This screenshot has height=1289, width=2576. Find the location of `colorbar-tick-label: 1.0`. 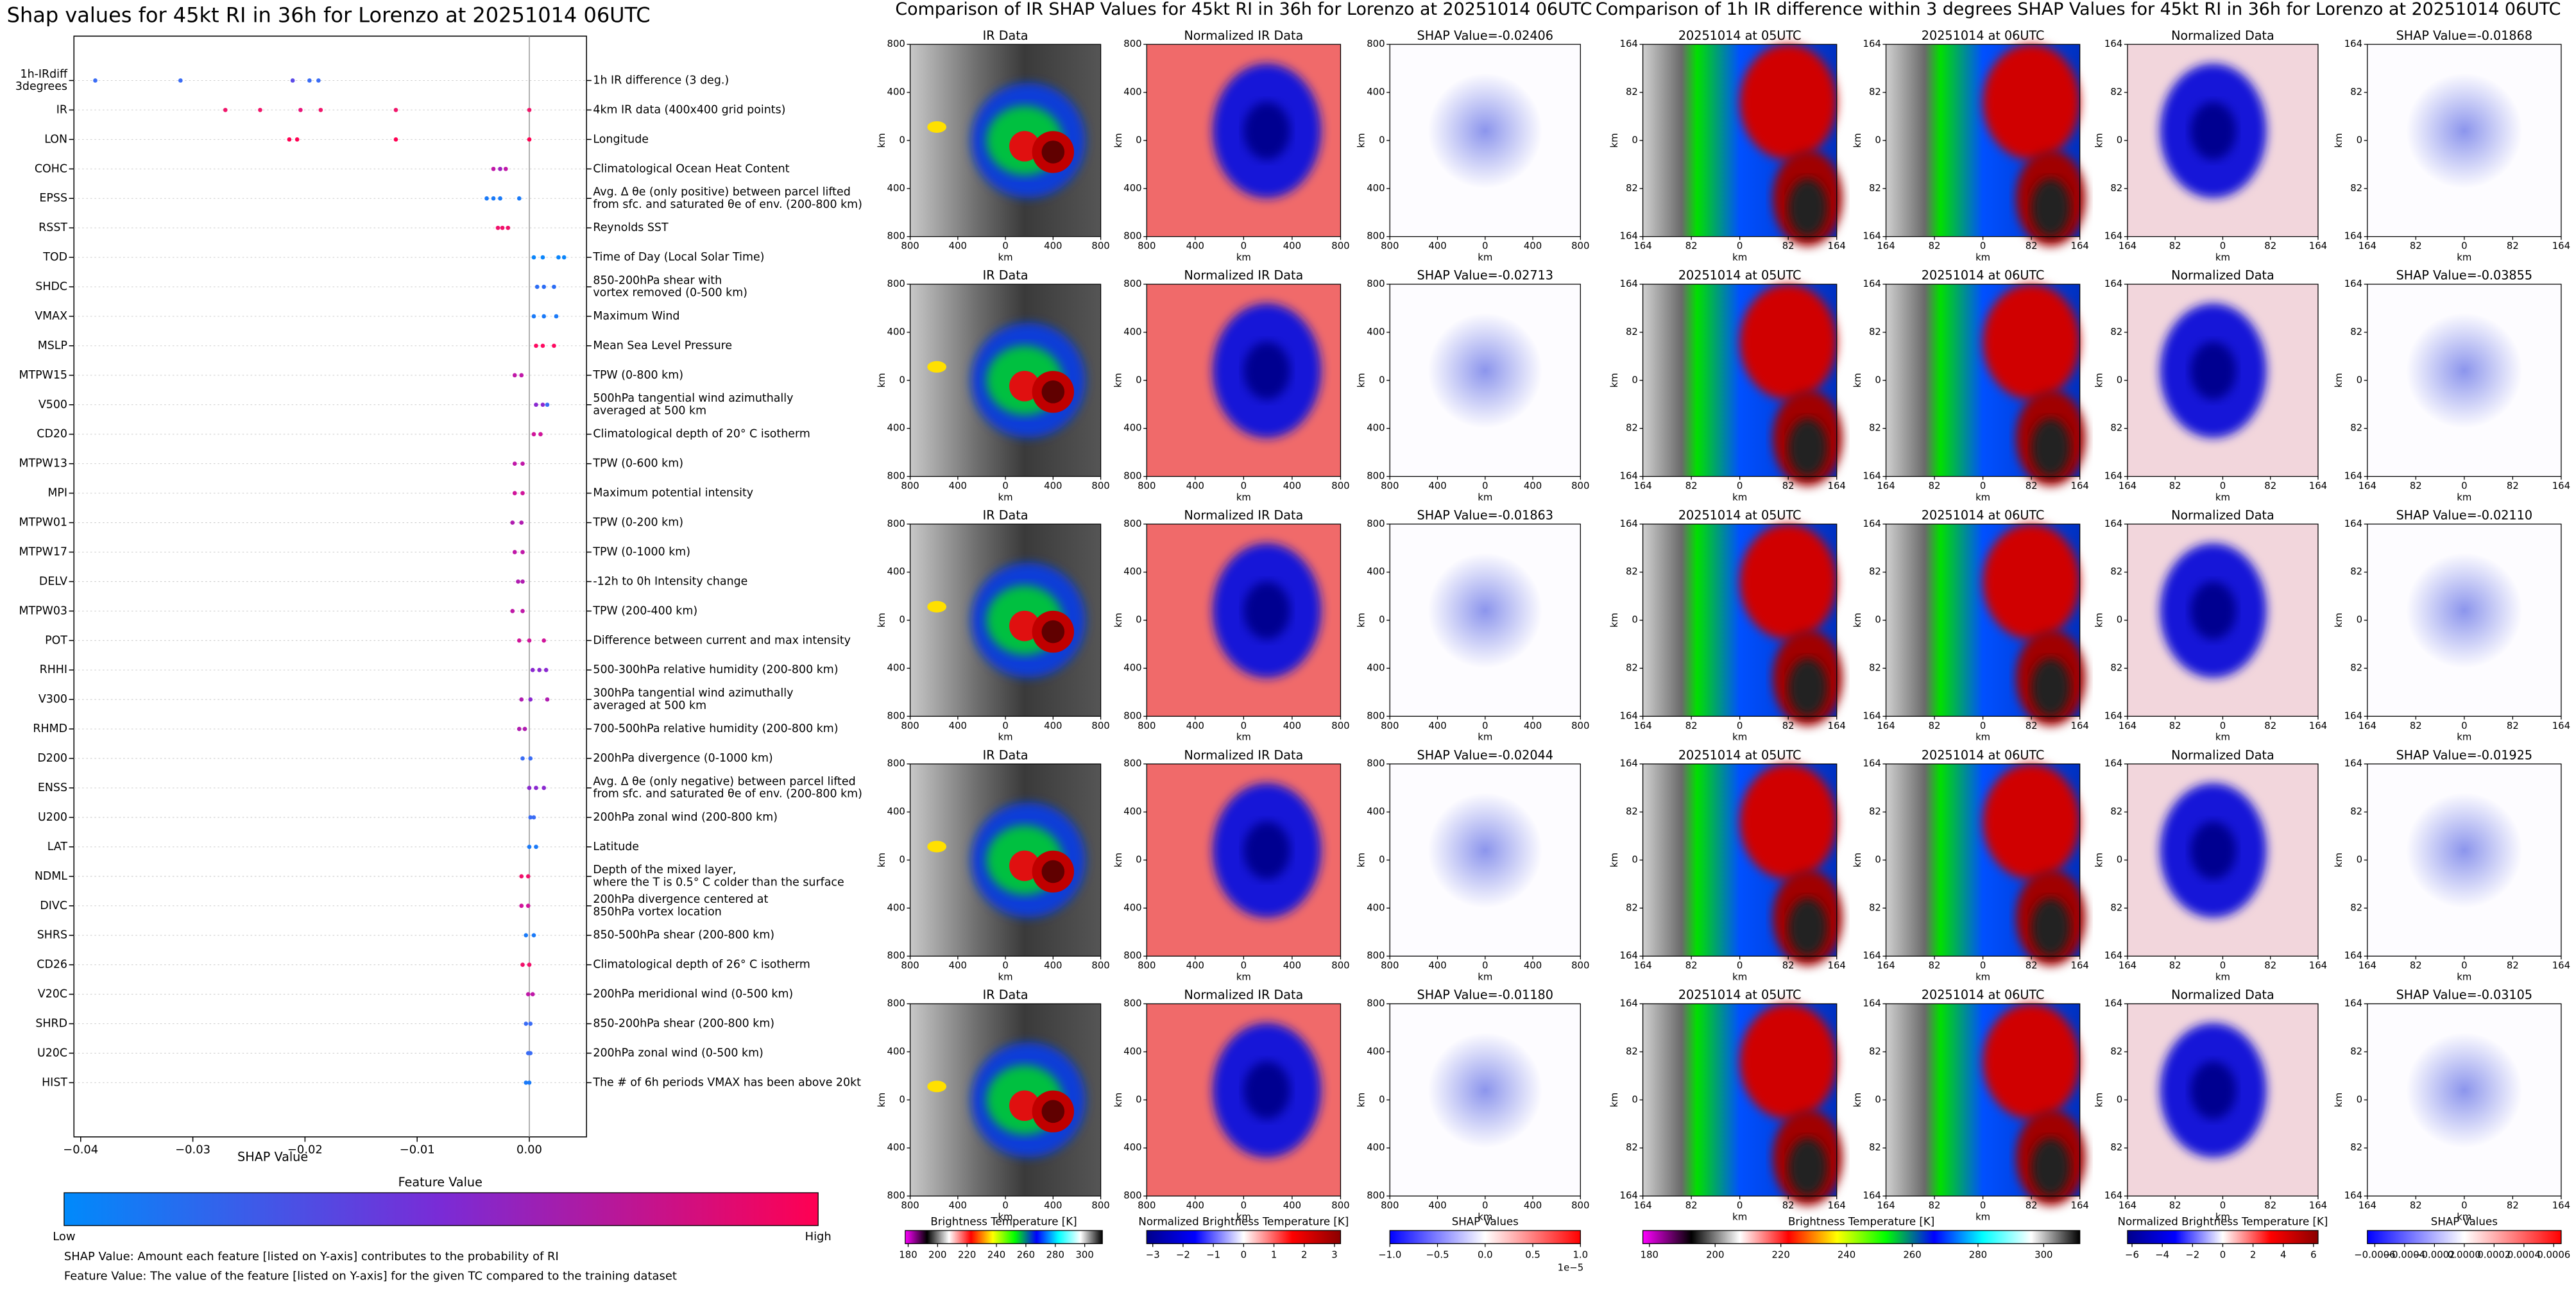

colorbar-tick-label: 1.0 is located at coordinates (1581, 1254).